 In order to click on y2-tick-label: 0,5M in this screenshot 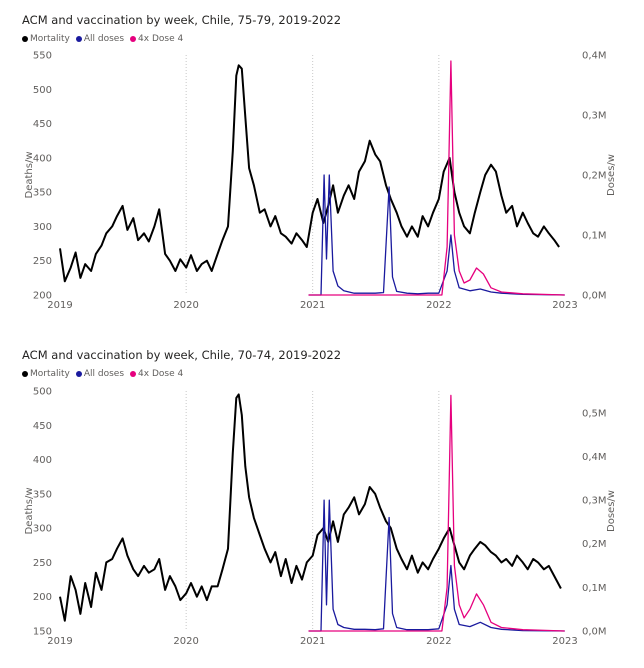, I will do `click(594, 413)`.